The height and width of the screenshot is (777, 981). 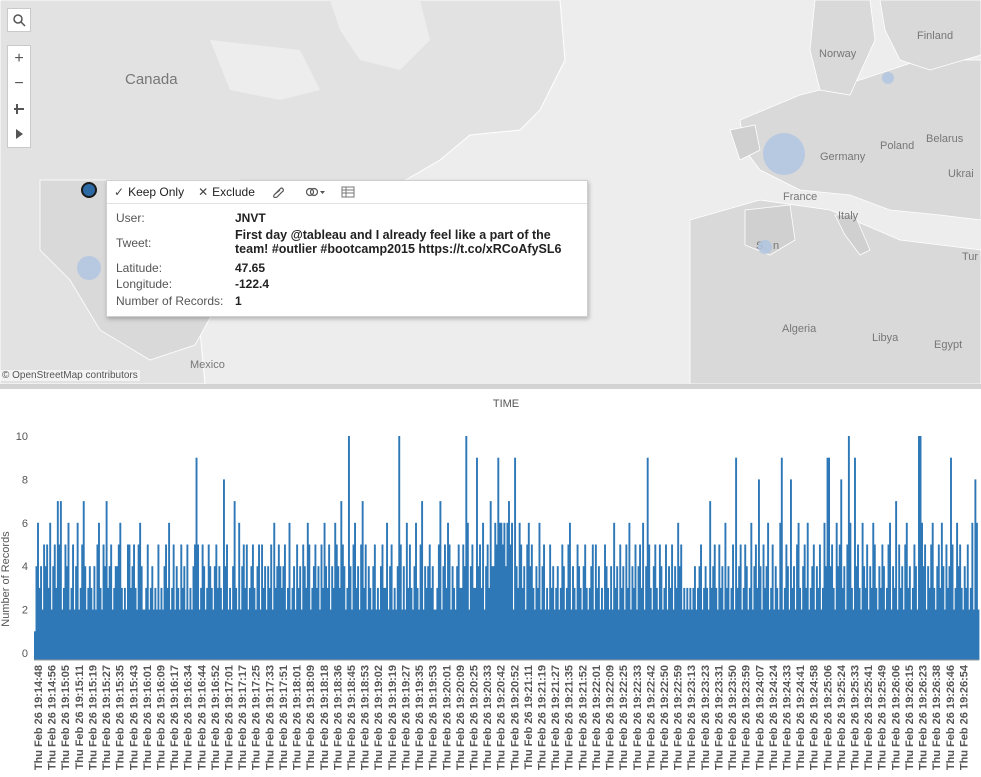 I want to click on pane-splitter, so click(x=490, y=386).